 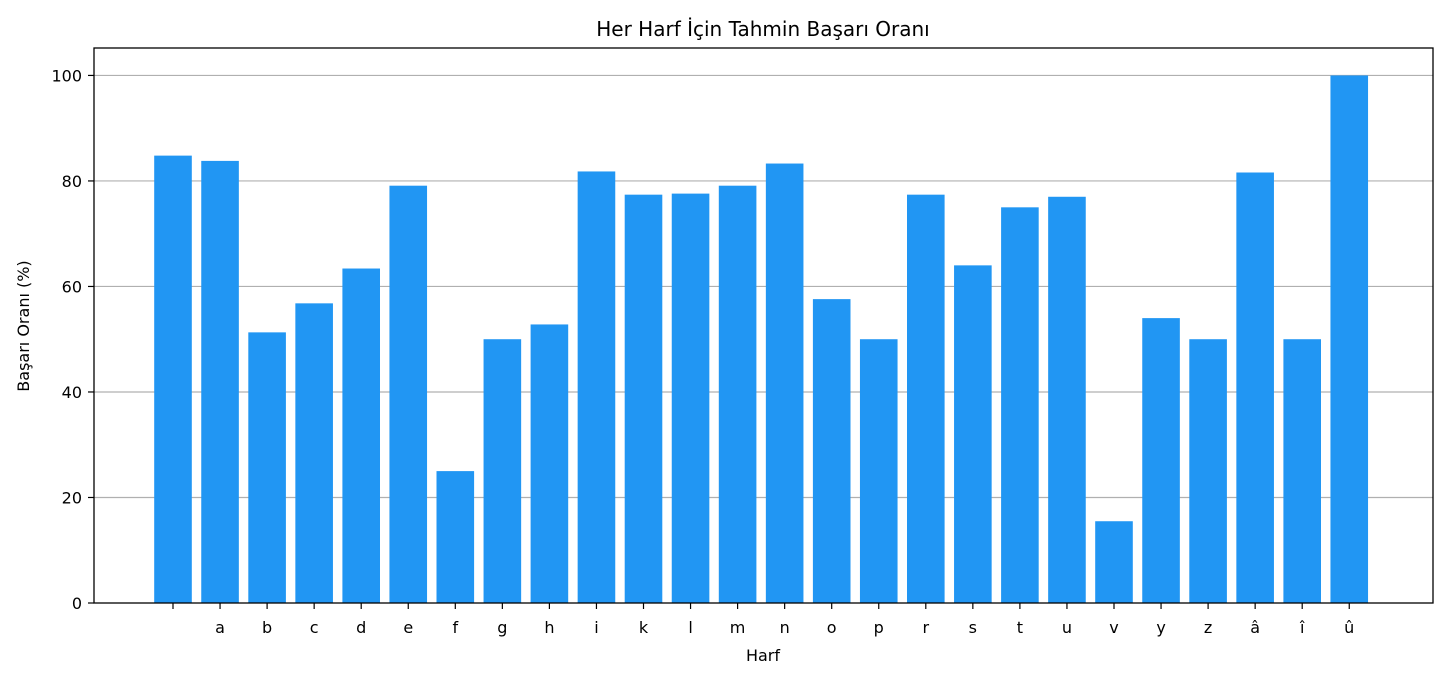 I want to click on x-tick-label: b, so click(x=267, y=627).